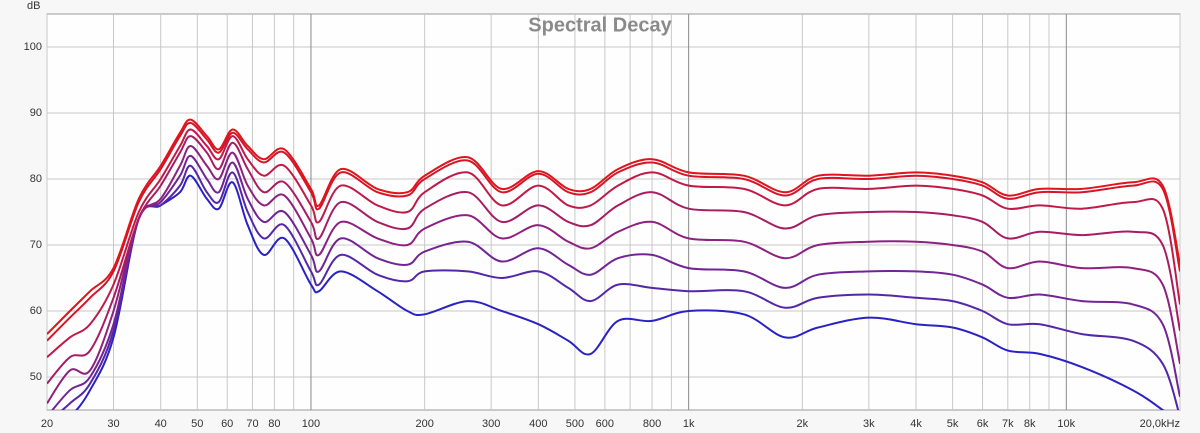  I want to click on x-tick-label: 10k, so click(1066, 424).